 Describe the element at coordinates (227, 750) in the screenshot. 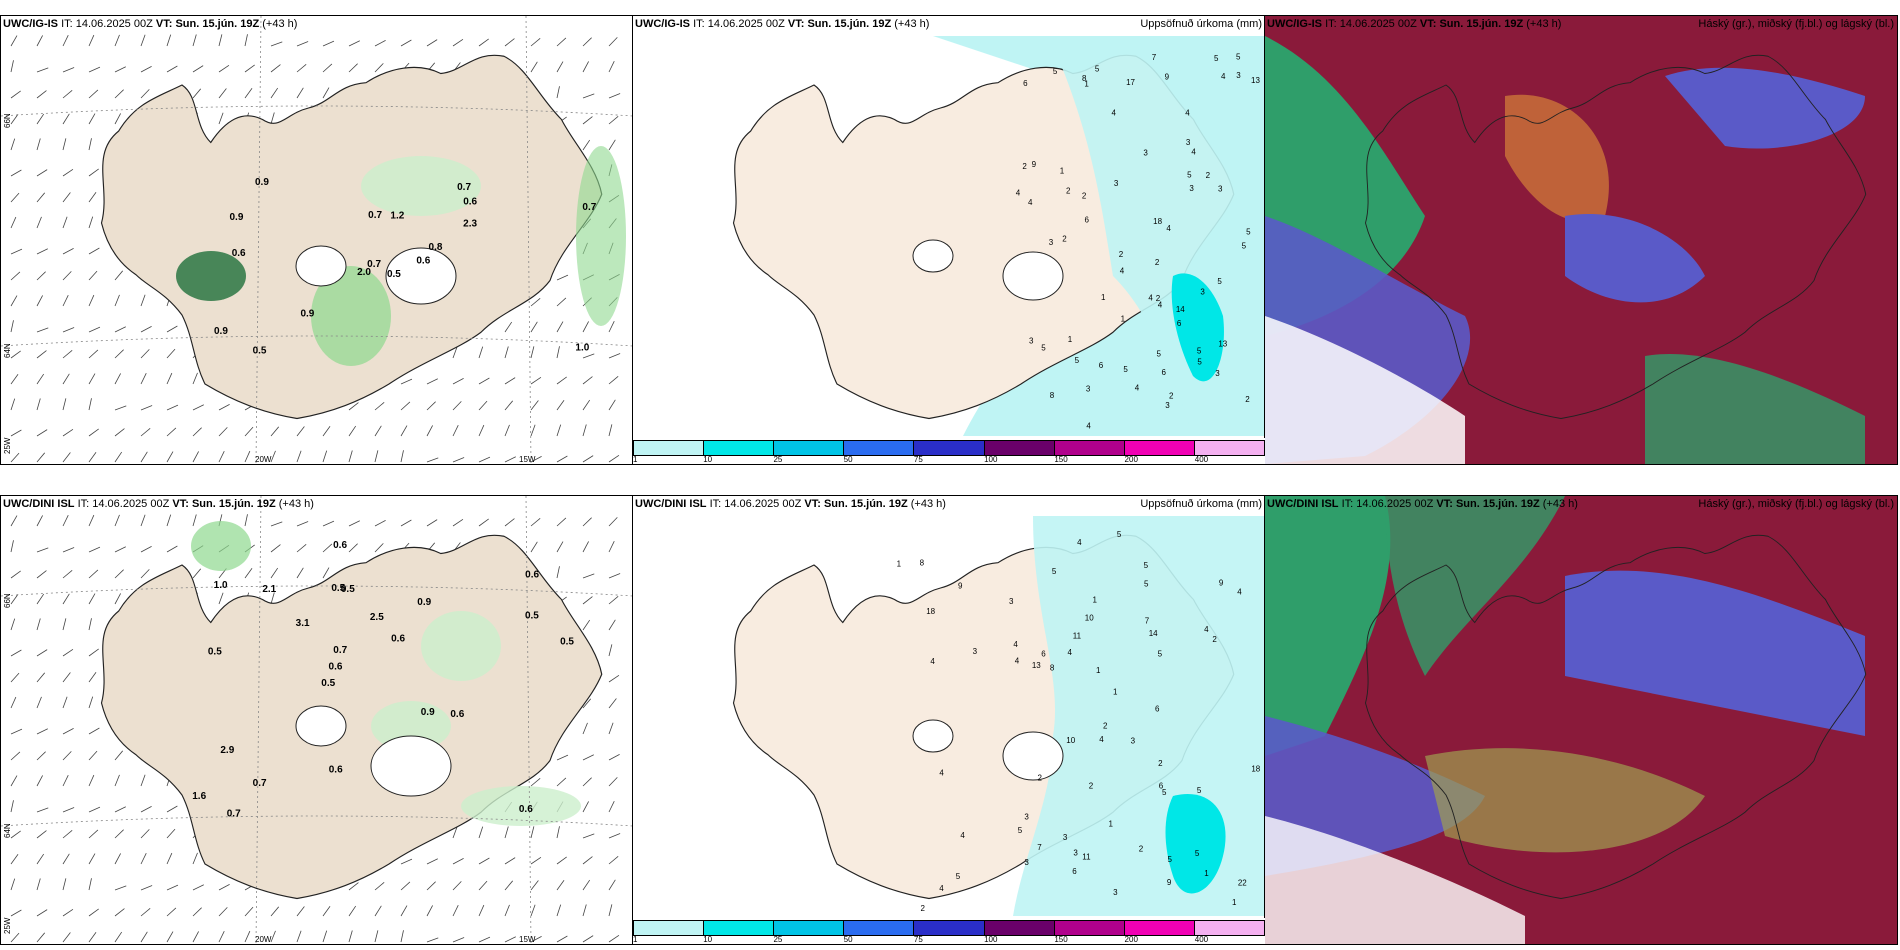

I see `map-value-label: 2.9` at that location.